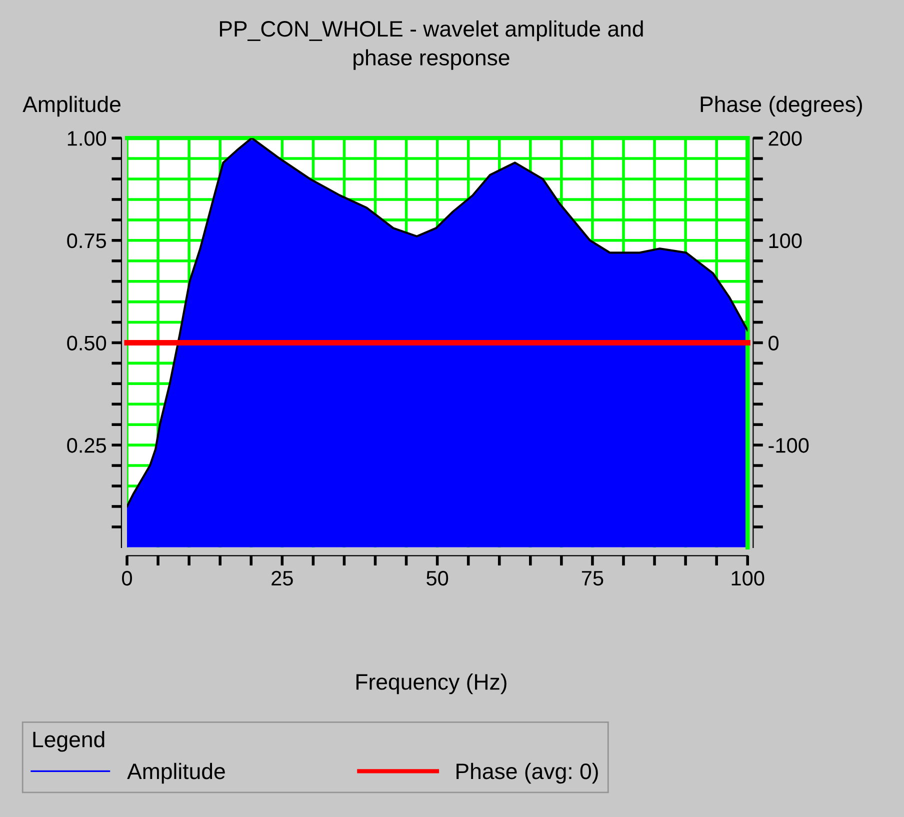  Describe the element at coordinates (781, 106) in the screenshot. I see `y2-axis-title: Phase (degrees)` at that location.